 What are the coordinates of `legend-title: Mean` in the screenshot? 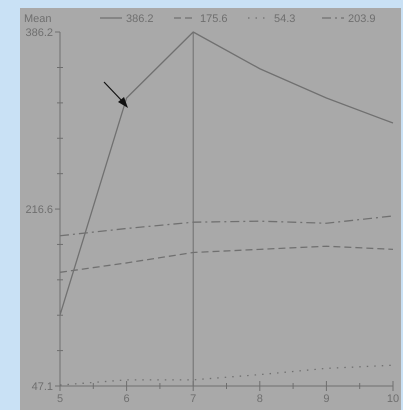 It's located at (38, 19).